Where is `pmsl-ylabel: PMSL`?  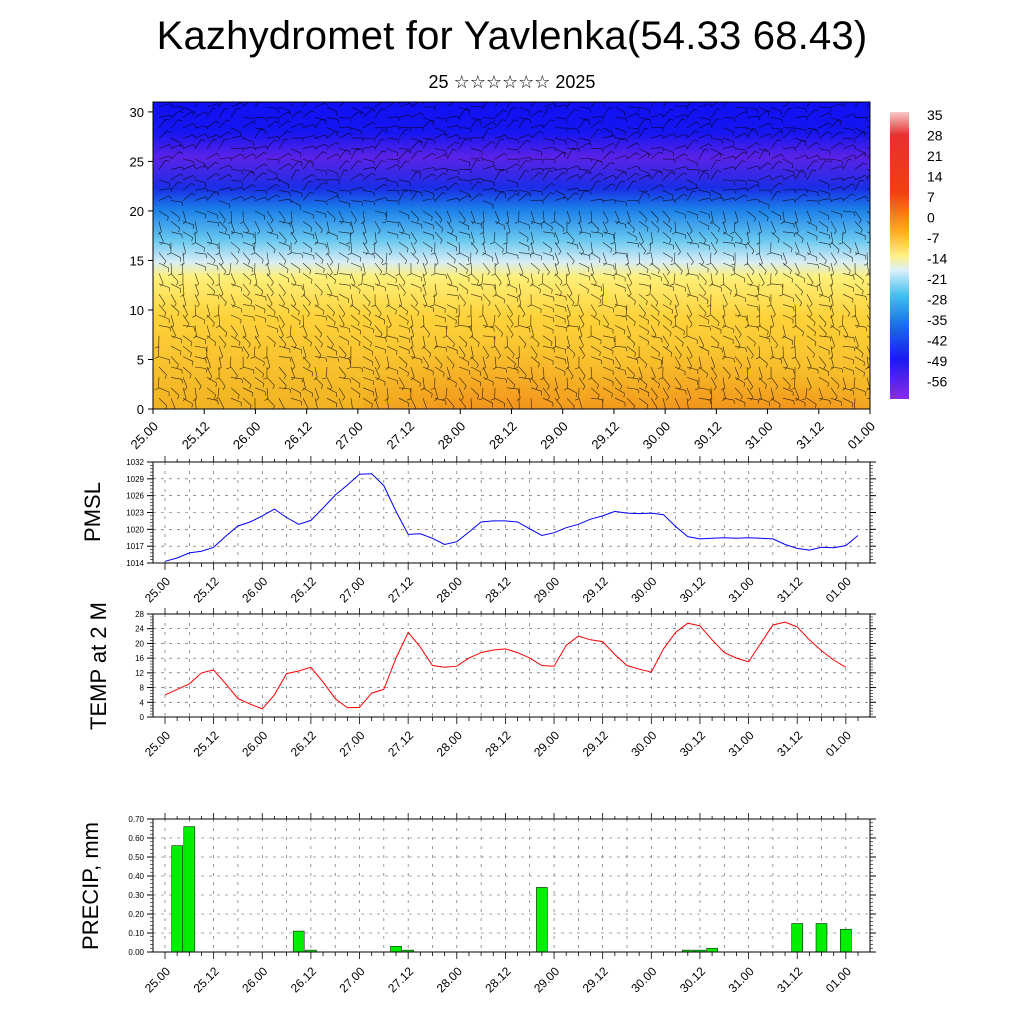
pmsl-ylabel: PMSL is located at coordinates (92, 512).